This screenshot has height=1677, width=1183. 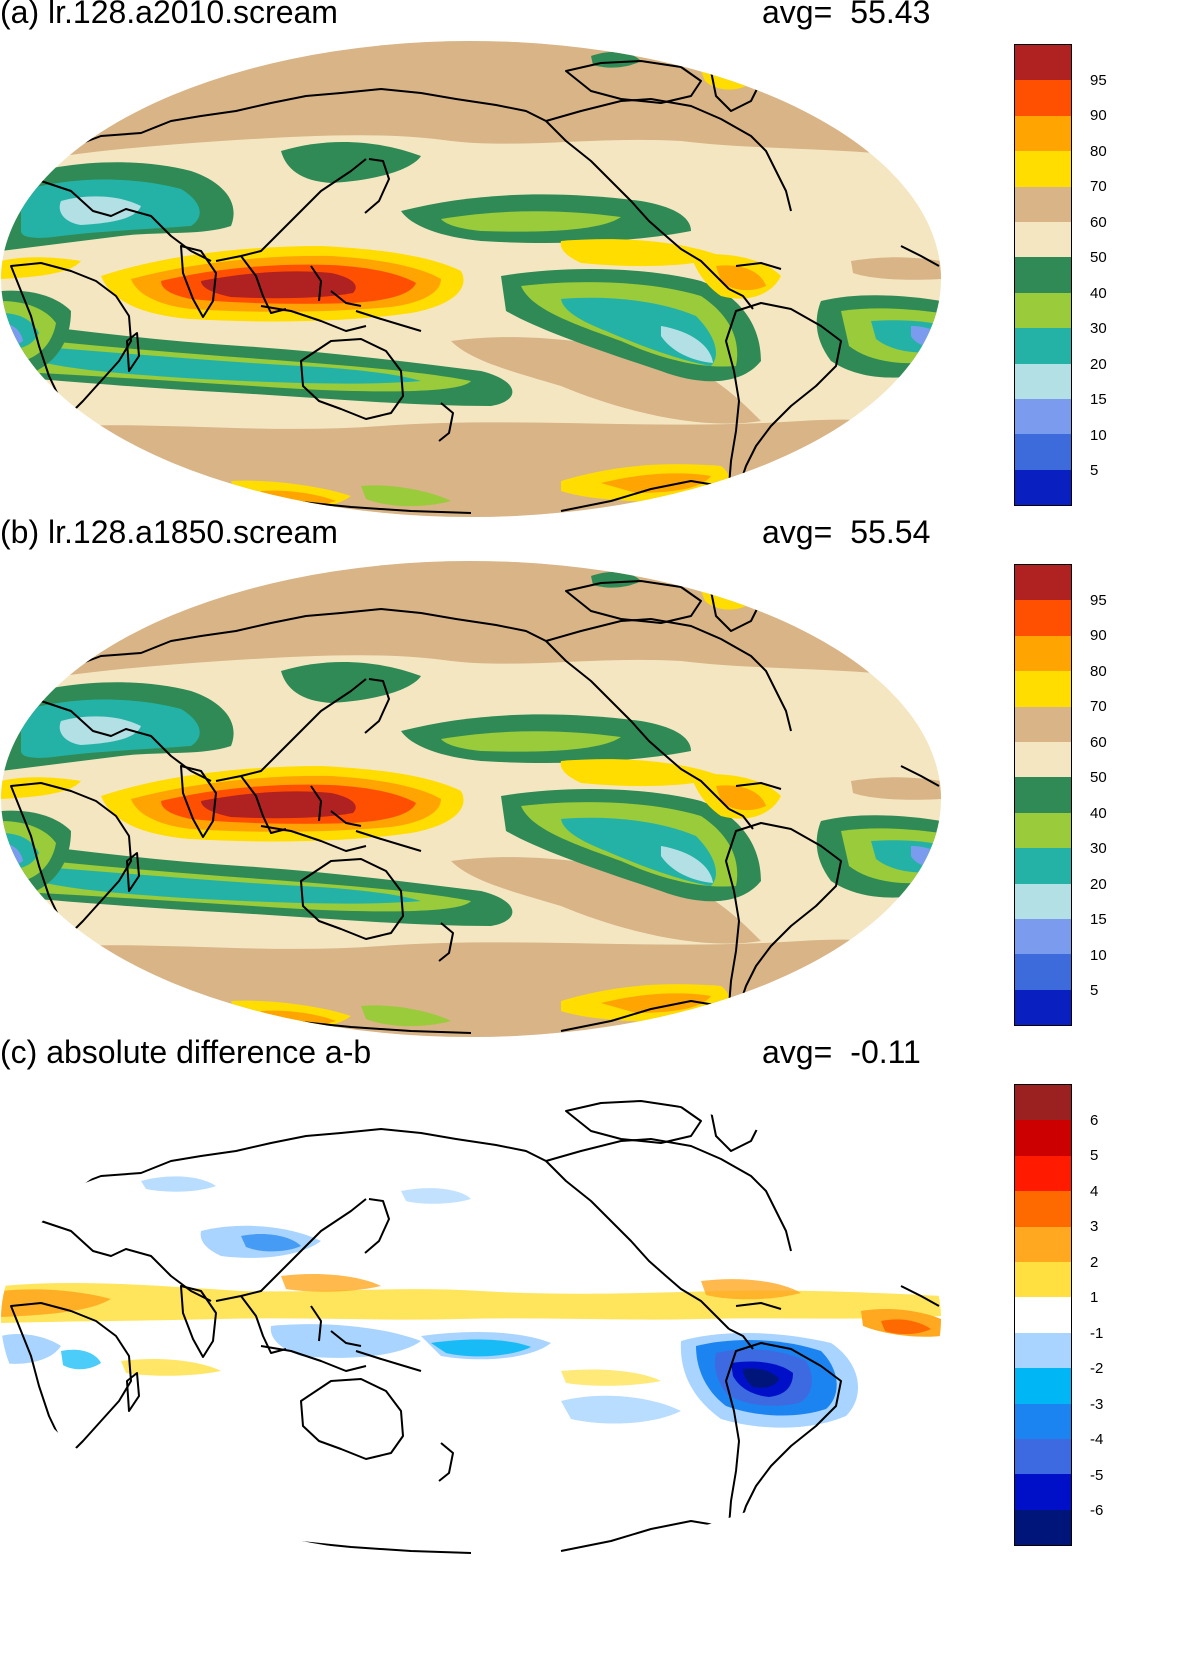 What do you see at coordinates (1094, 1191) in the screenshot?
I see `colorbar-label: 4` at bounding box center [1094, 1191].